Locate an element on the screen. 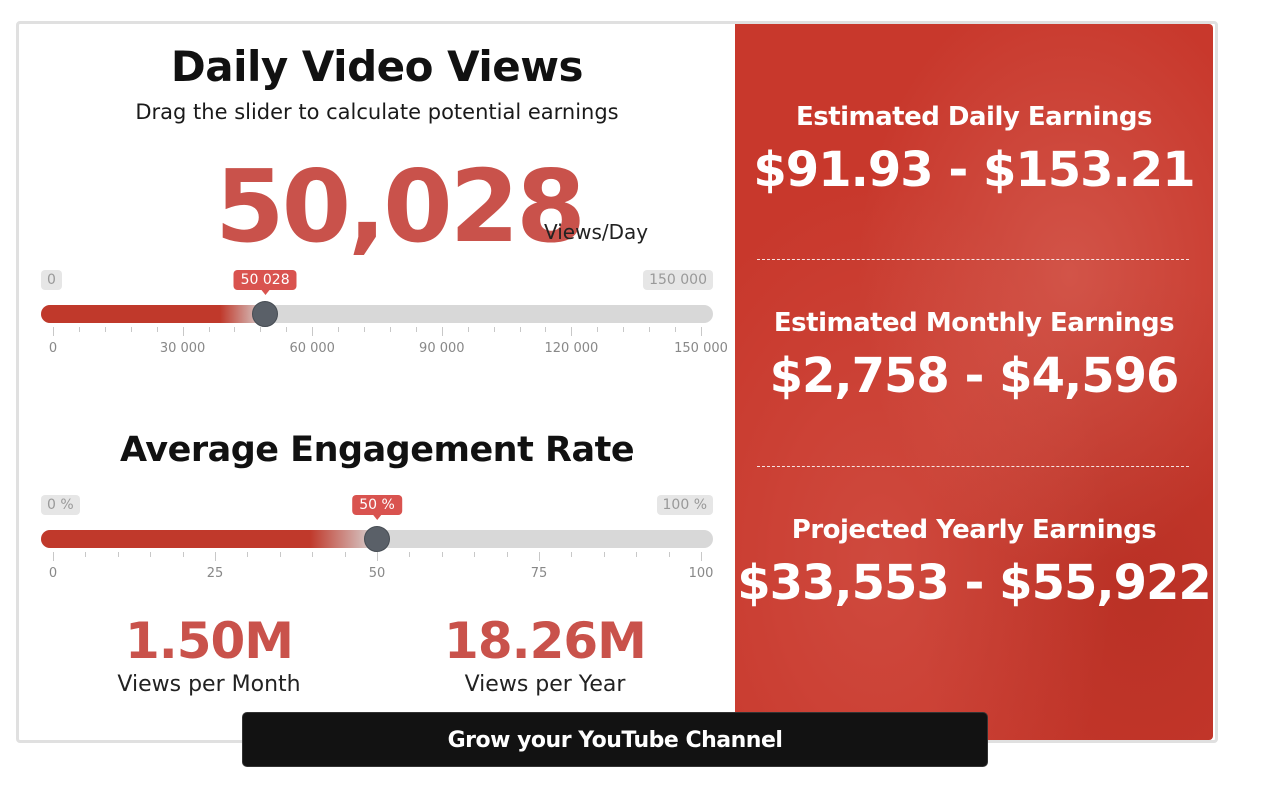 The width and height of the screenshot is (1269, 792). slider-tick-label: 60 000 is located at coordinates (312, 348).